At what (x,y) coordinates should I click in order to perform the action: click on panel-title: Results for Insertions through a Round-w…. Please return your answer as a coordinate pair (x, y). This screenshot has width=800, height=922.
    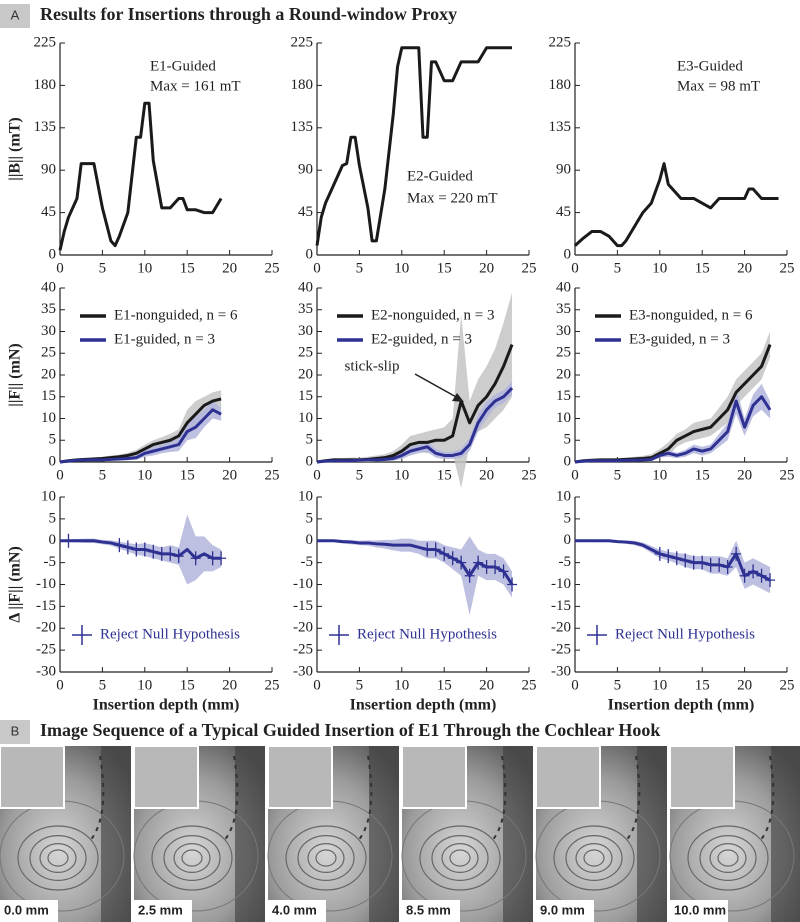
    Looking at the image, I should click on (248, 14).